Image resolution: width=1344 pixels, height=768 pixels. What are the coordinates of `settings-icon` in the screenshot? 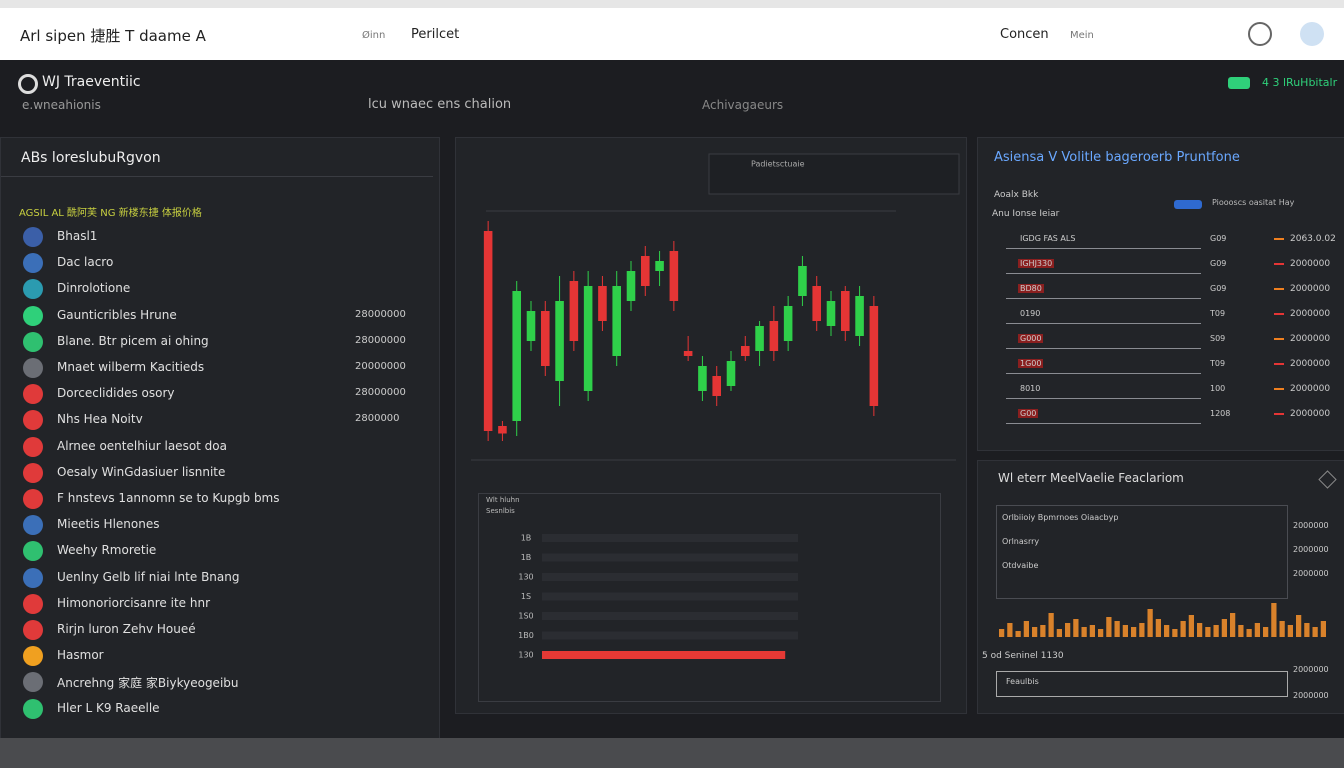 It's located at (1327, 479).